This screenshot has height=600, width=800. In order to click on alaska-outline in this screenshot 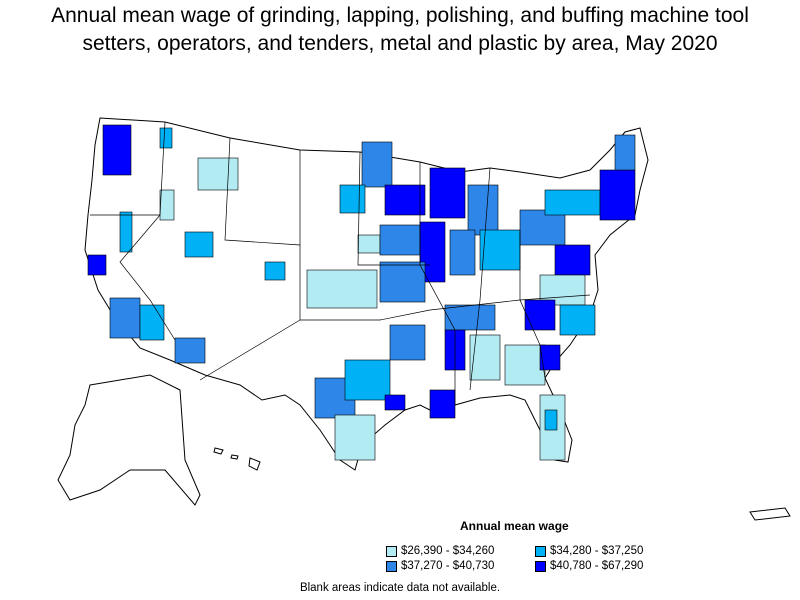, I will do `click(129, 440)`.